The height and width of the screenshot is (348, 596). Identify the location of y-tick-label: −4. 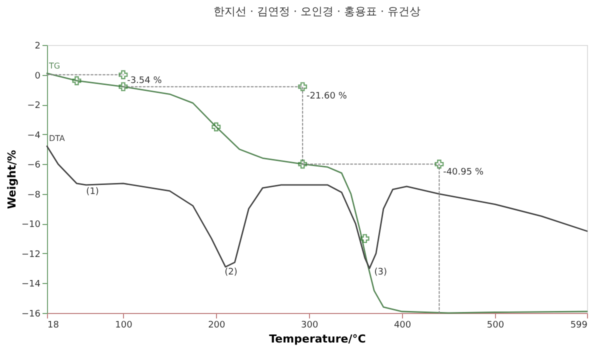
(34, 135).